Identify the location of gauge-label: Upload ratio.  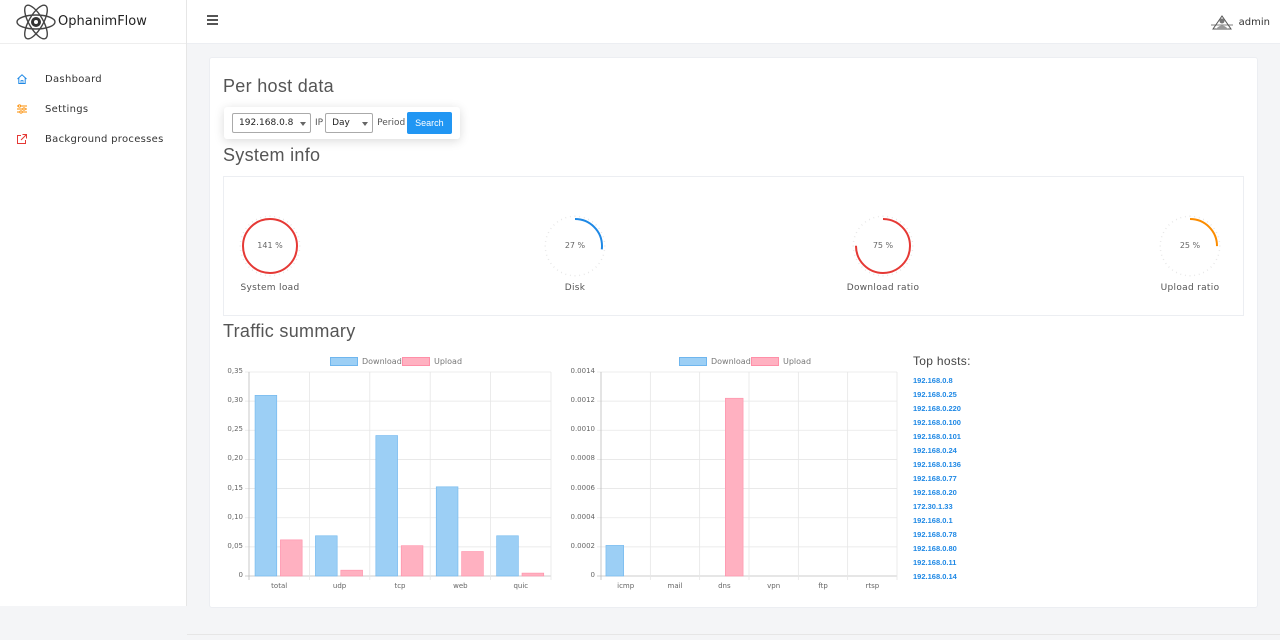
(1190, 288).